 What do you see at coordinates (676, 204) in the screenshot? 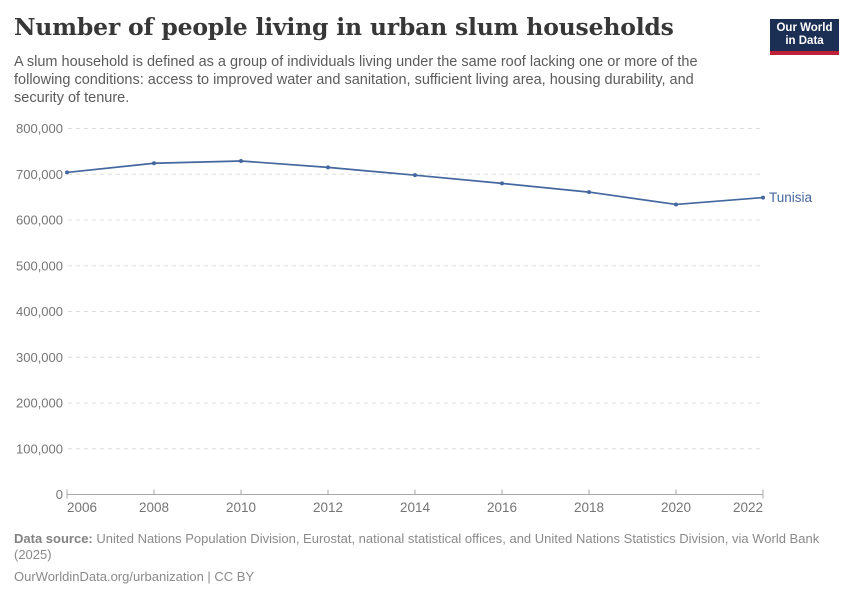
I see `data-point-2020` at bounding box center [676, 204].